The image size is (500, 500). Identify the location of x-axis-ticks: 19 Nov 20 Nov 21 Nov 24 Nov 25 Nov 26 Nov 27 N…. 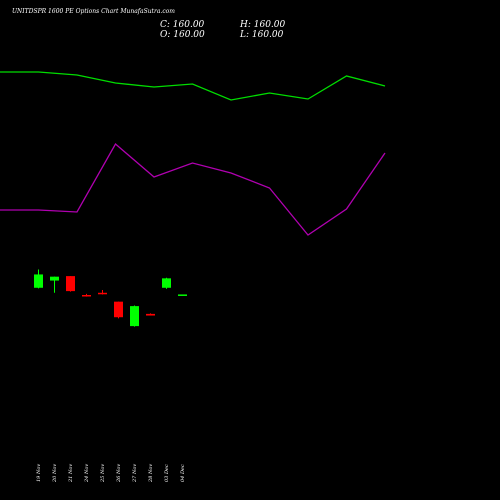
(111, 473).